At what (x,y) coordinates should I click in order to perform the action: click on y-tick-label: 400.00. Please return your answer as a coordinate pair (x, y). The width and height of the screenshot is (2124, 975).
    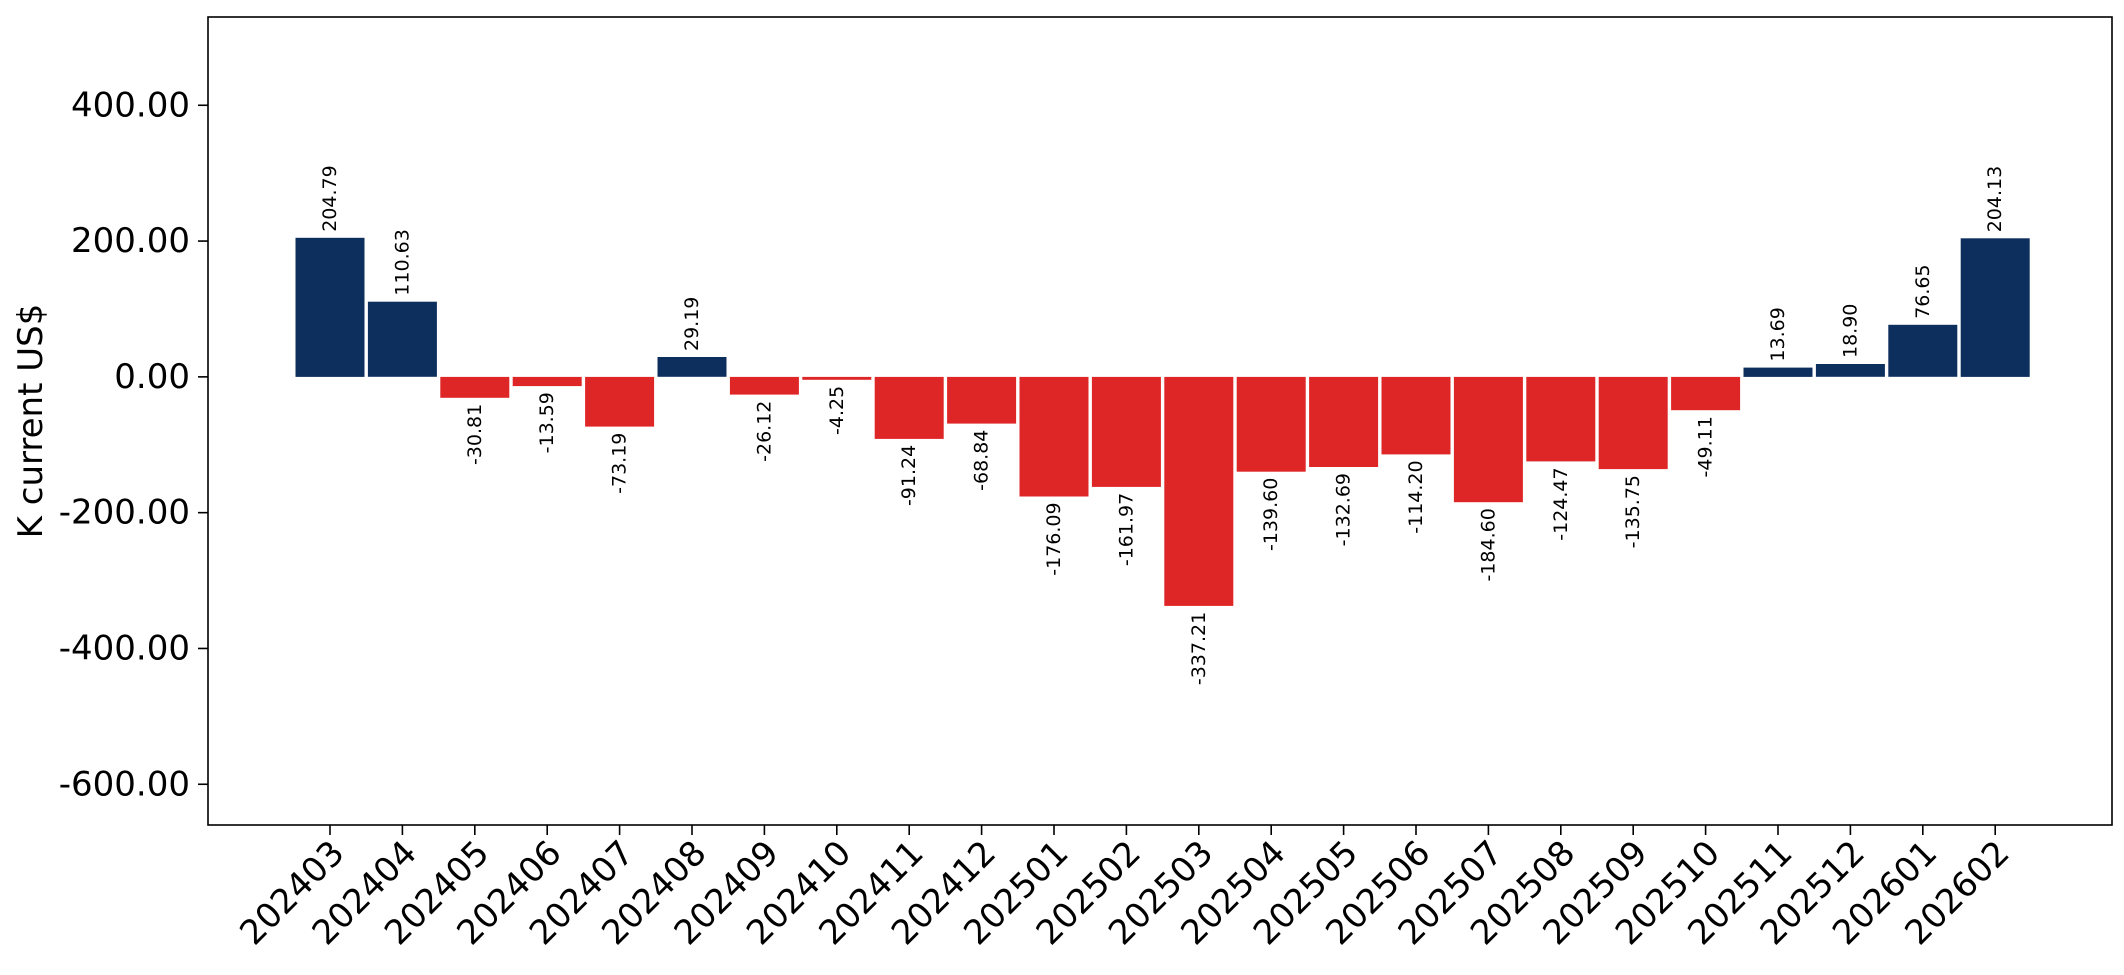
    Looking at the image, I should click on (130, 105).